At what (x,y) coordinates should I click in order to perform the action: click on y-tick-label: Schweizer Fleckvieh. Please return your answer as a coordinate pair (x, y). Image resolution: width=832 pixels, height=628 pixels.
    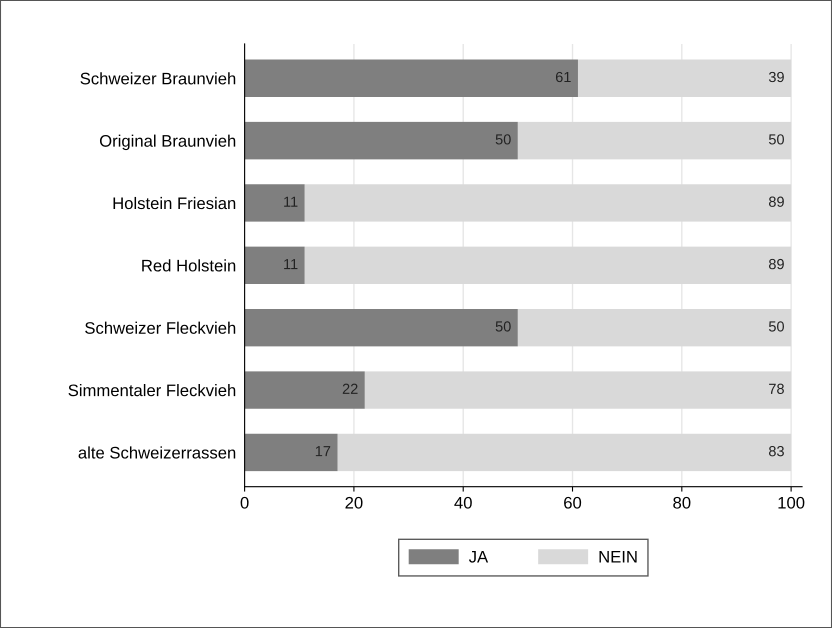
    Looking at the image, I should click on (160, 328).